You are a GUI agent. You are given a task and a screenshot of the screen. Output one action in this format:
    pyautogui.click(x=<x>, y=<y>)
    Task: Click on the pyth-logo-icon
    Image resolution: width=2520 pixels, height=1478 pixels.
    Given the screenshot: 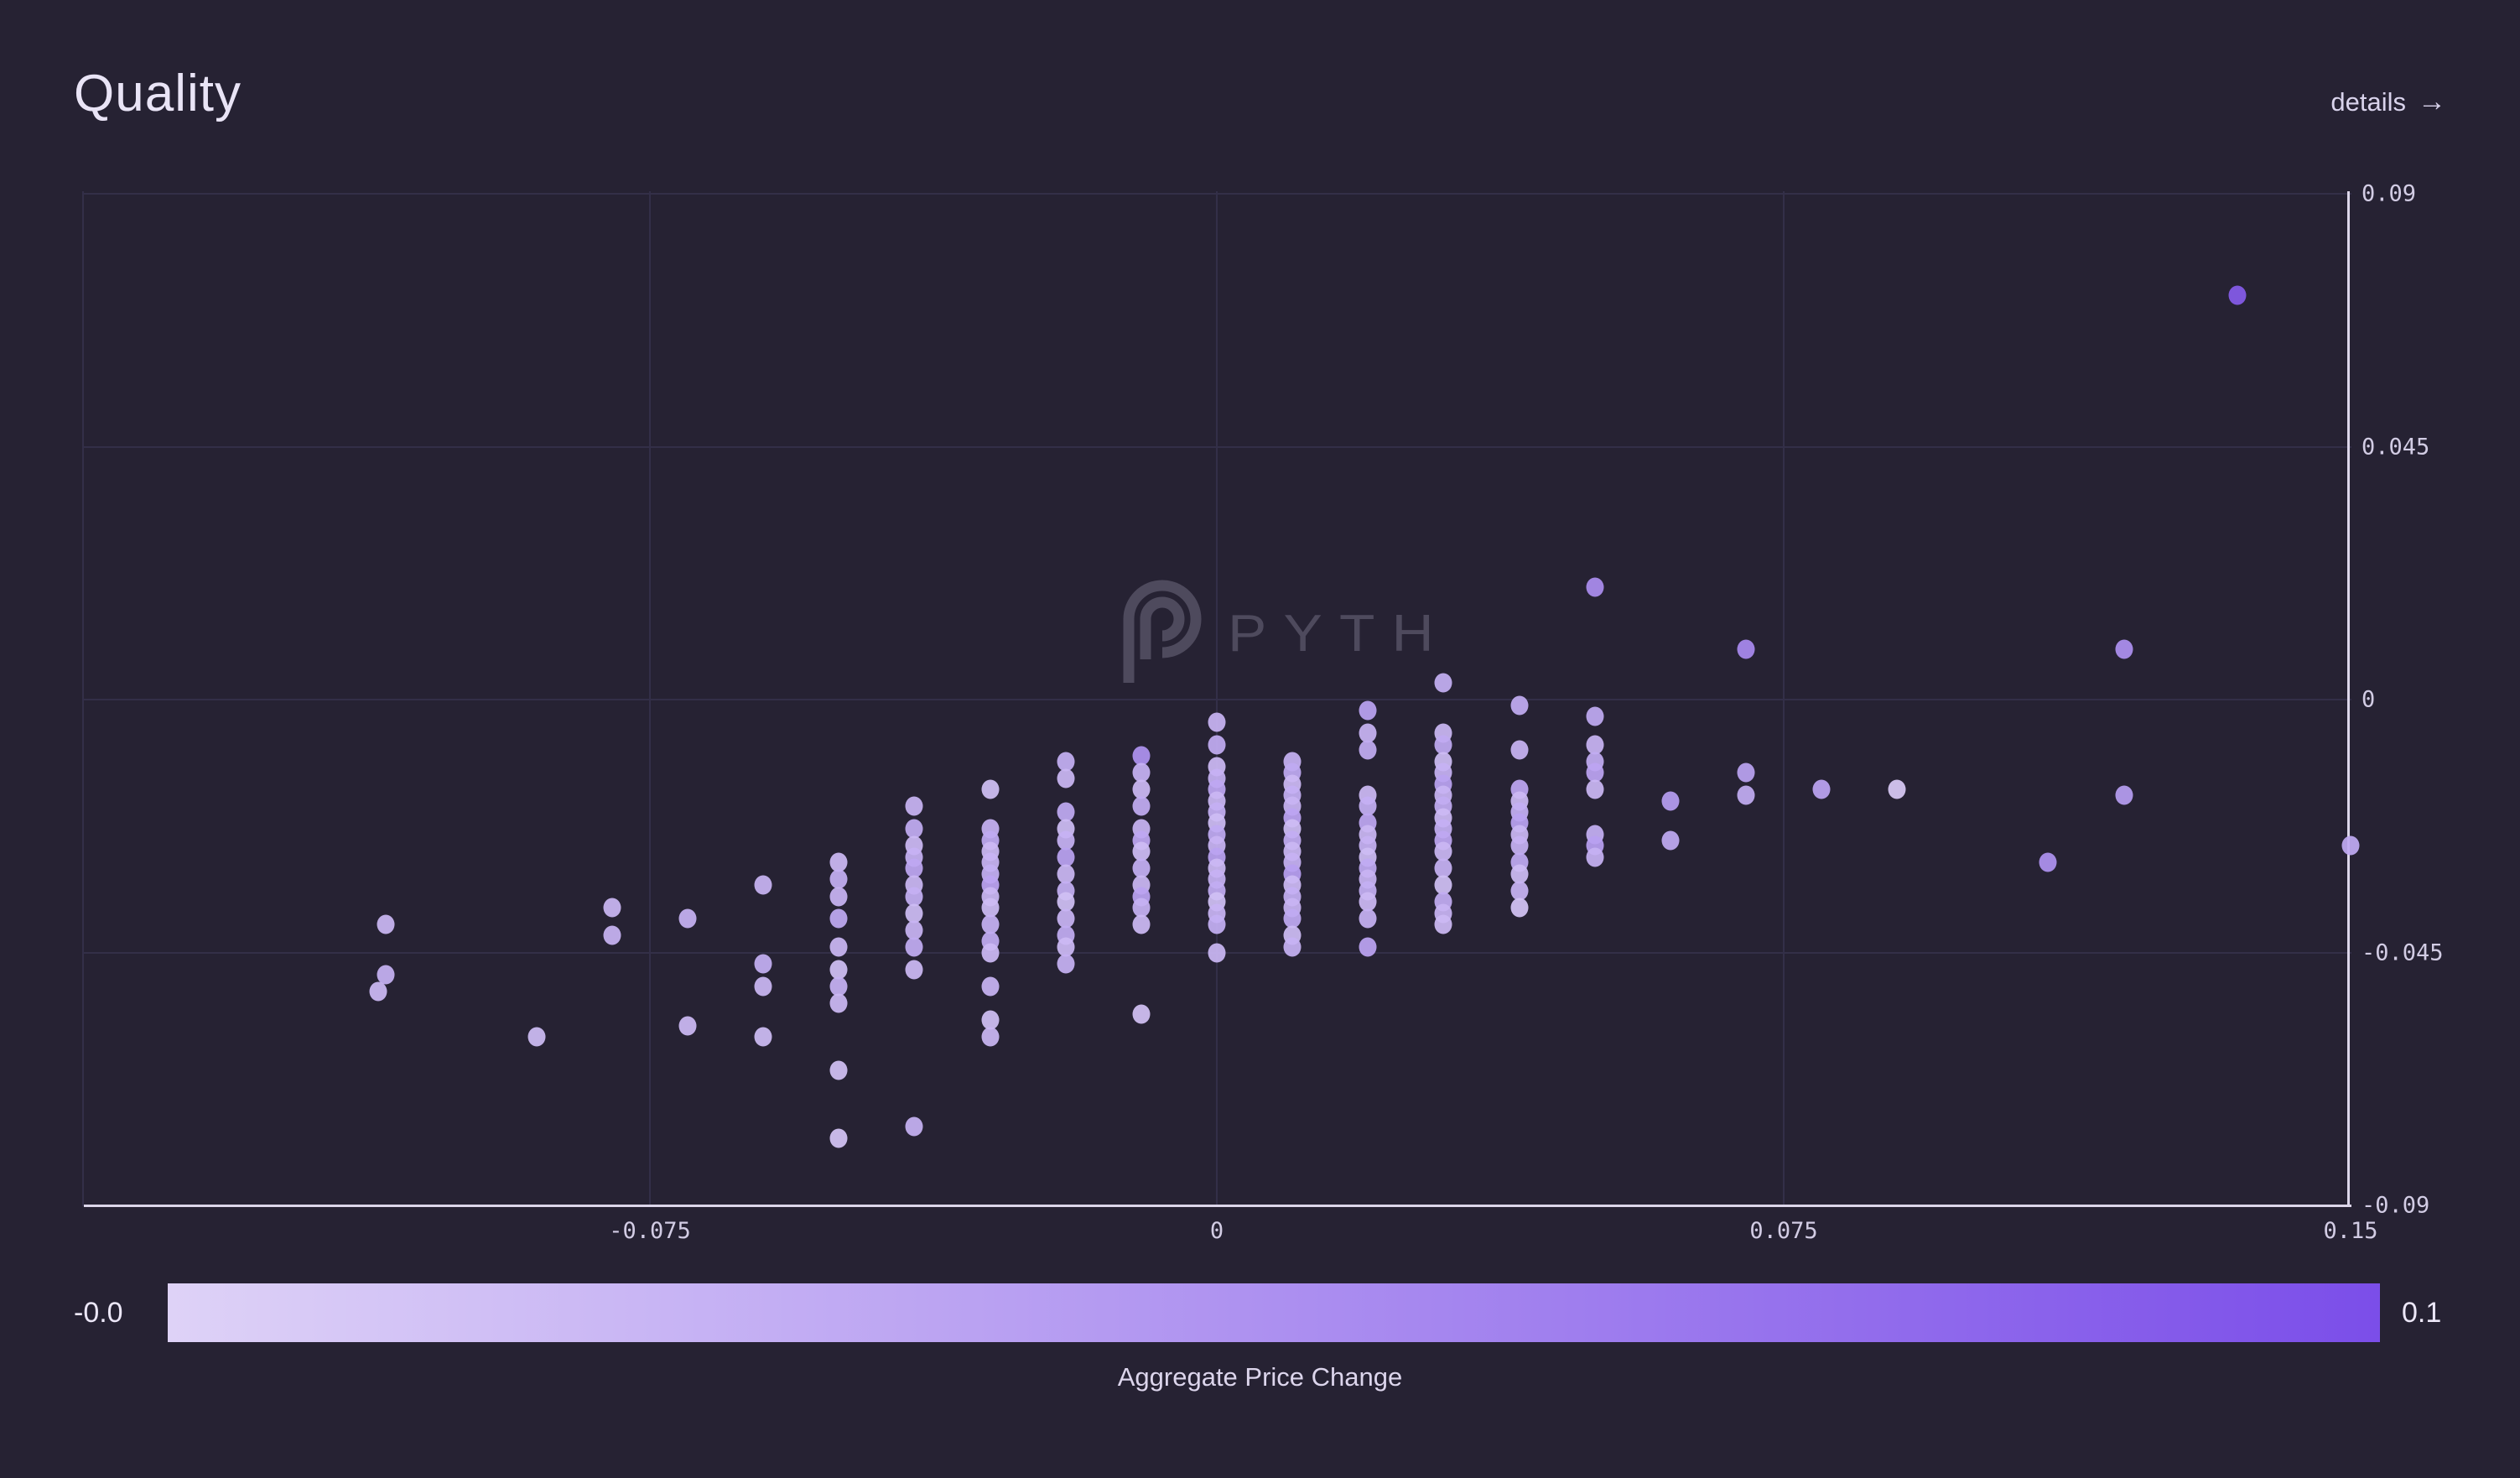 What is the action you would take?
    pyautogui.click(x=1162, y=631)
    